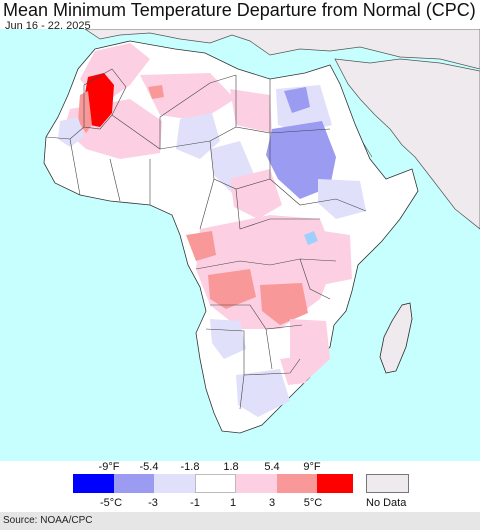  I want to click on legend-no-data-swatch, so click(387, 483).